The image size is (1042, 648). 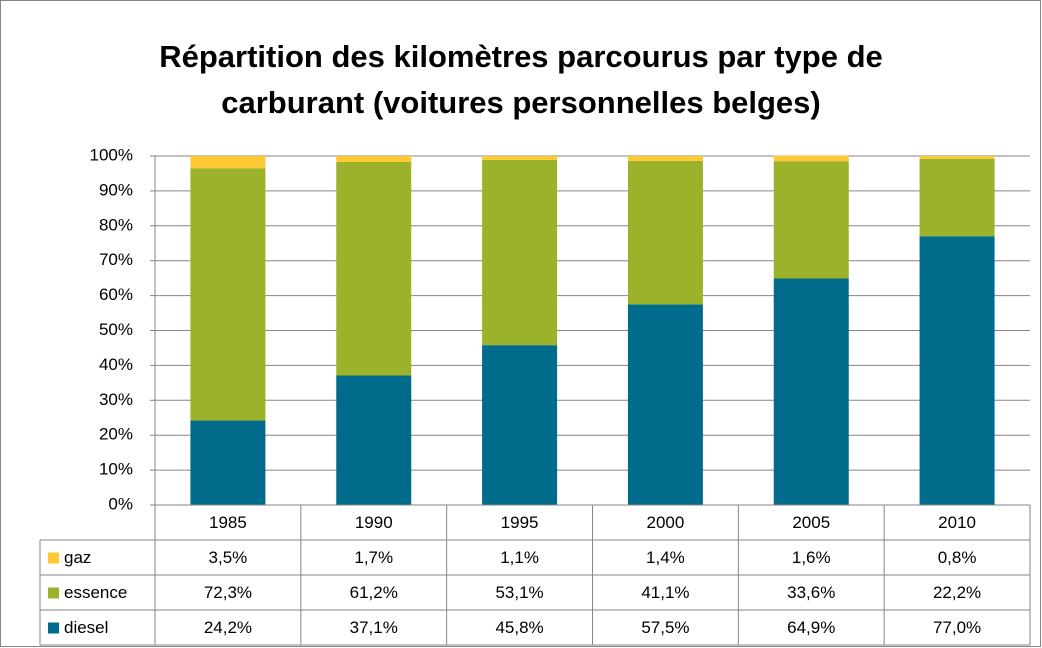 What do you see at coordinates (228, 522) in the screenshot?
I see `x-tick-label: 1985` at bounding box center [228, 522].